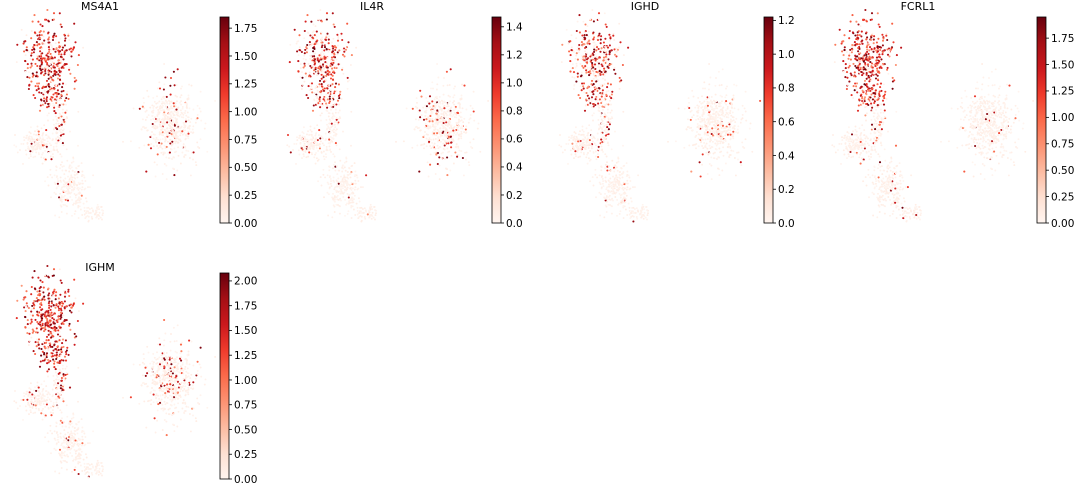  Describe the element at coordinates (514, 84) in the screenshot. I see `colorbar-tick-label: 1.0` at that location.